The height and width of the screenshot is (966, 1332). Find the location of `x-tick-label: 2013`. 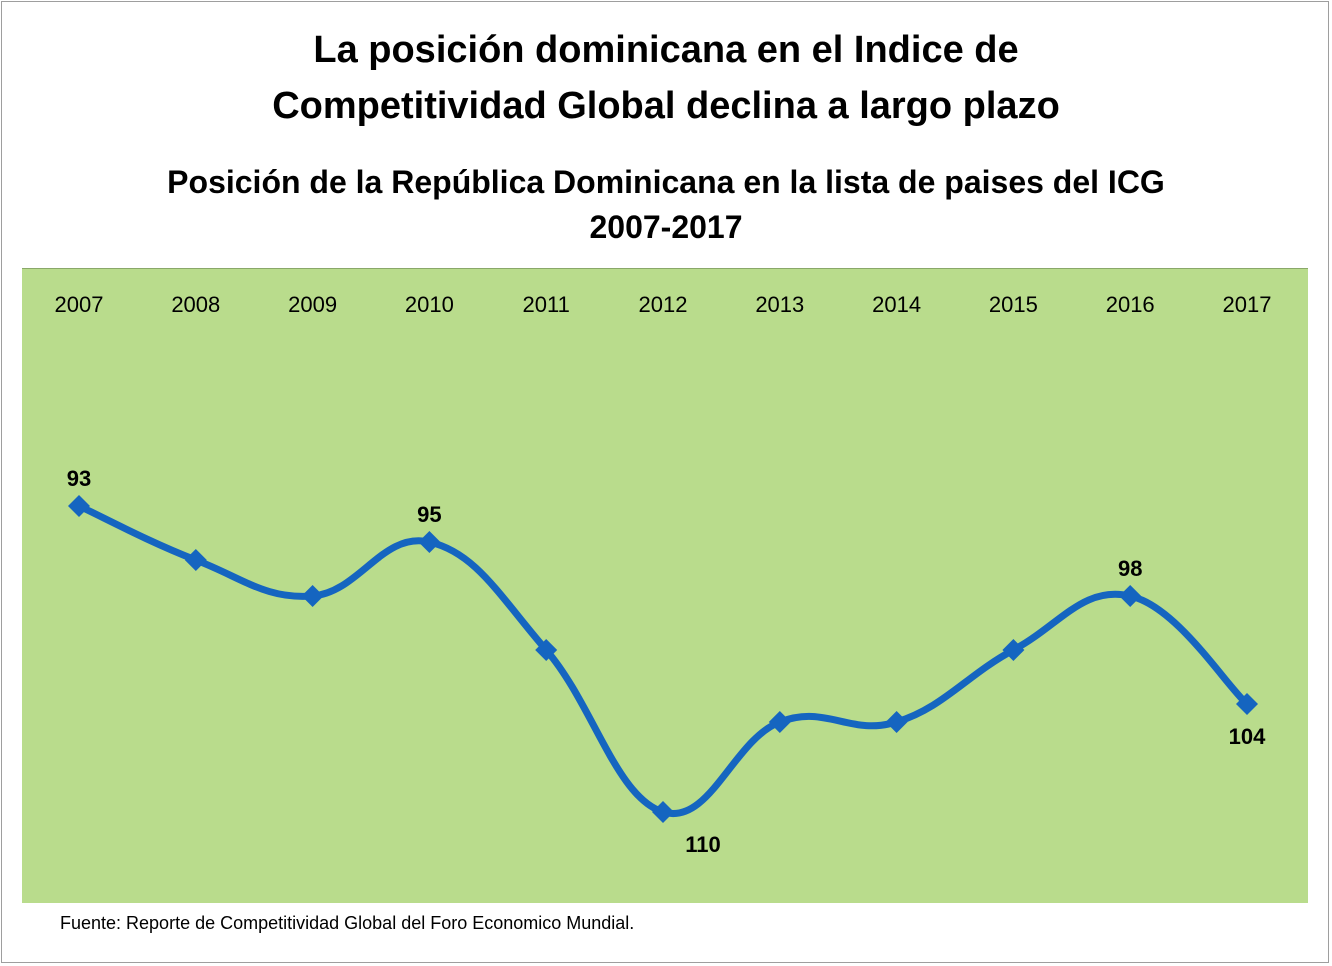

x-tick-label: 2013 is located at coordinates (779, 304).